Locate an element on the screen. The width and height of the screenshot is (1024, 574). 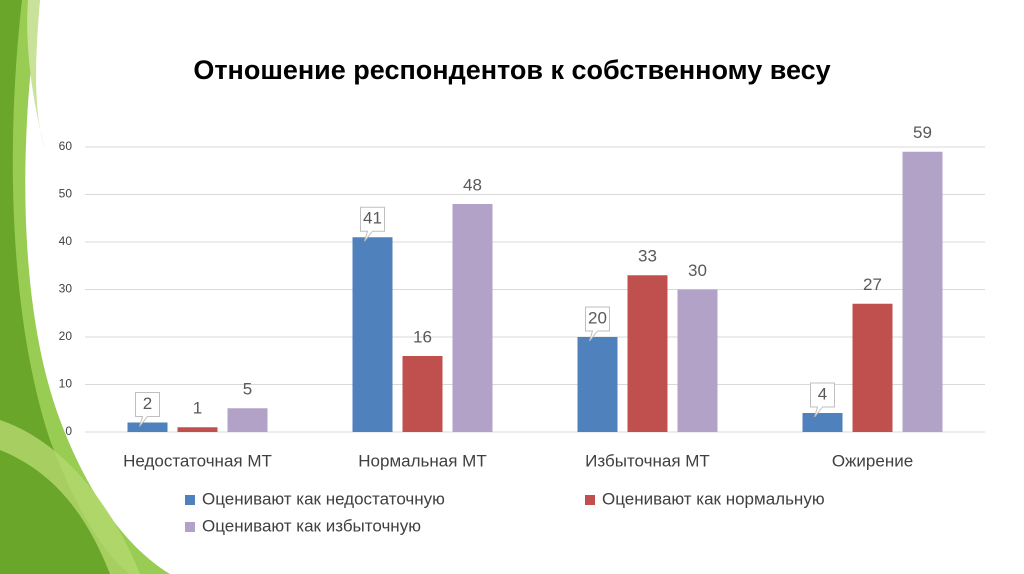
y-tick-label: 60 is located at coordinates (66, 146).